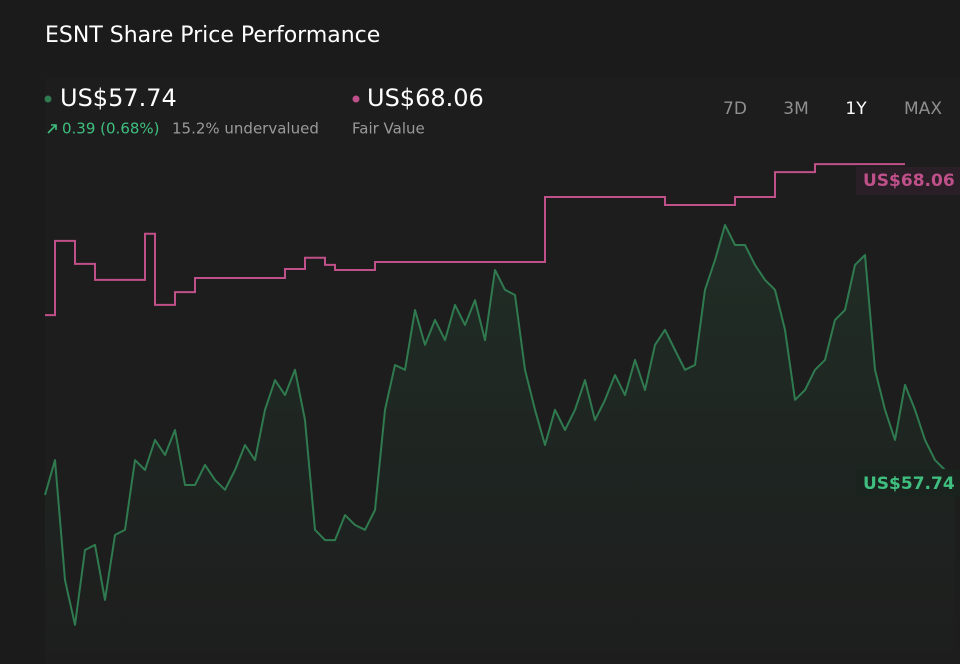  Describe the element at coordinates (388, 129) in the screenshot. I see `fair-value-label: Fair Value` at that location.